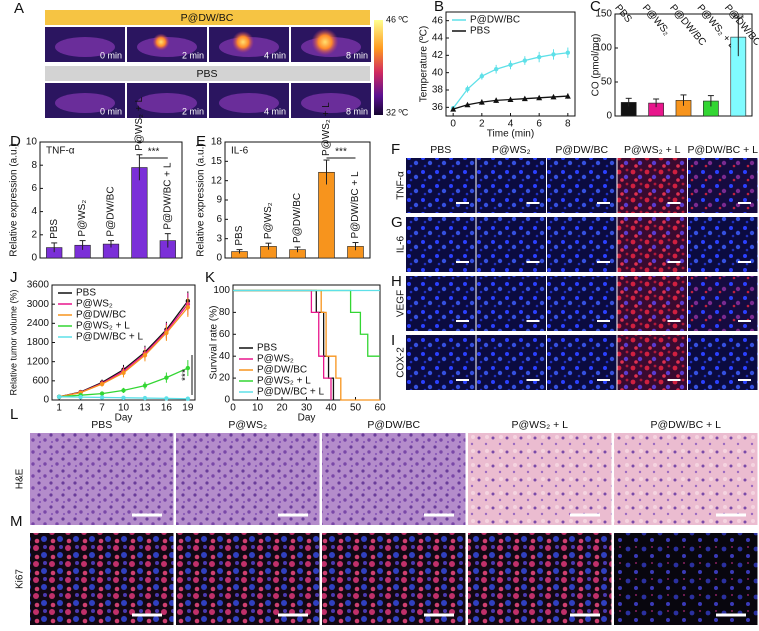 The width and height of the screenshot is (759, 631). I want to click on x-tick-label: 4, so click(81, 408).